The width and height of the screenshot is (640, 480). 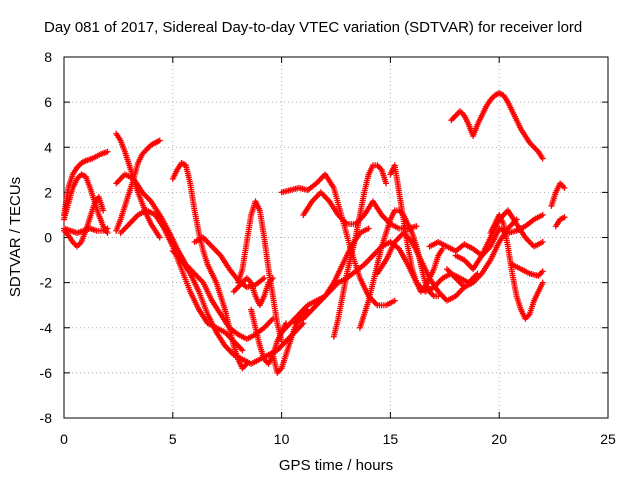 I want to click on y-tick-labels: -8 -6 -4 -2 0 2 4 6 8, so click(x=46, y=237).